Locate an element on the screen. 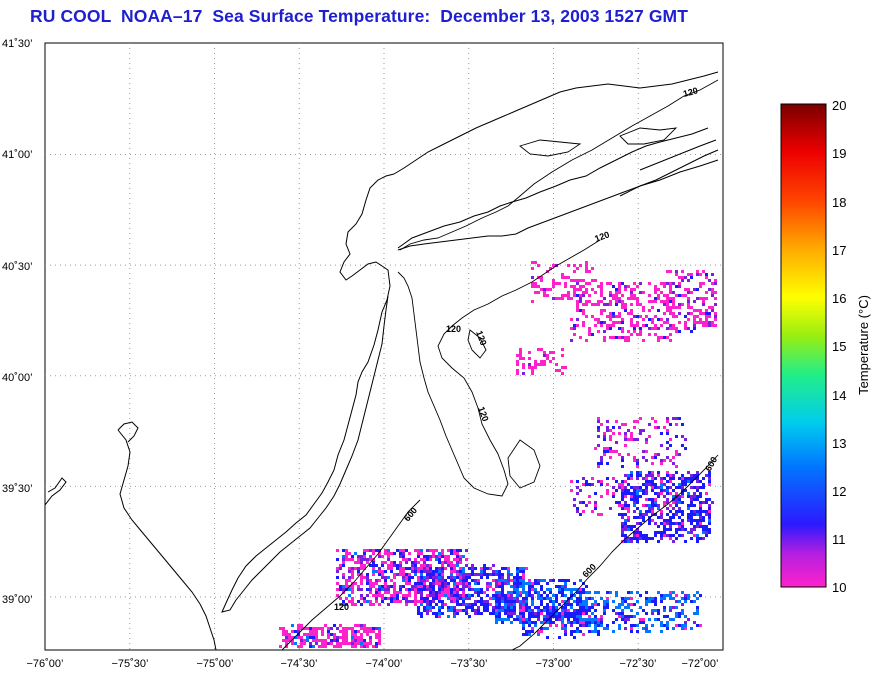 The width and height of the screenshot is (872, 673). contour-label: 120 is located at coordinates (483, 414).